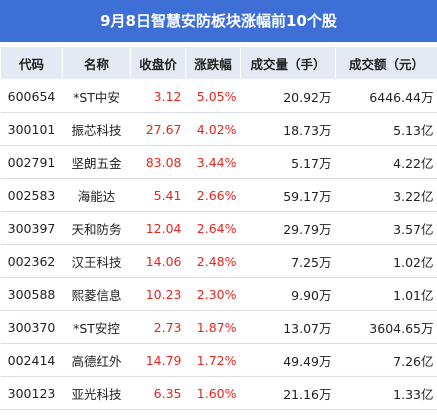  I want to click on table-row: 002414 高德红外 14.79 1.72% 49.49万 7.26亿, so click(218, 360).